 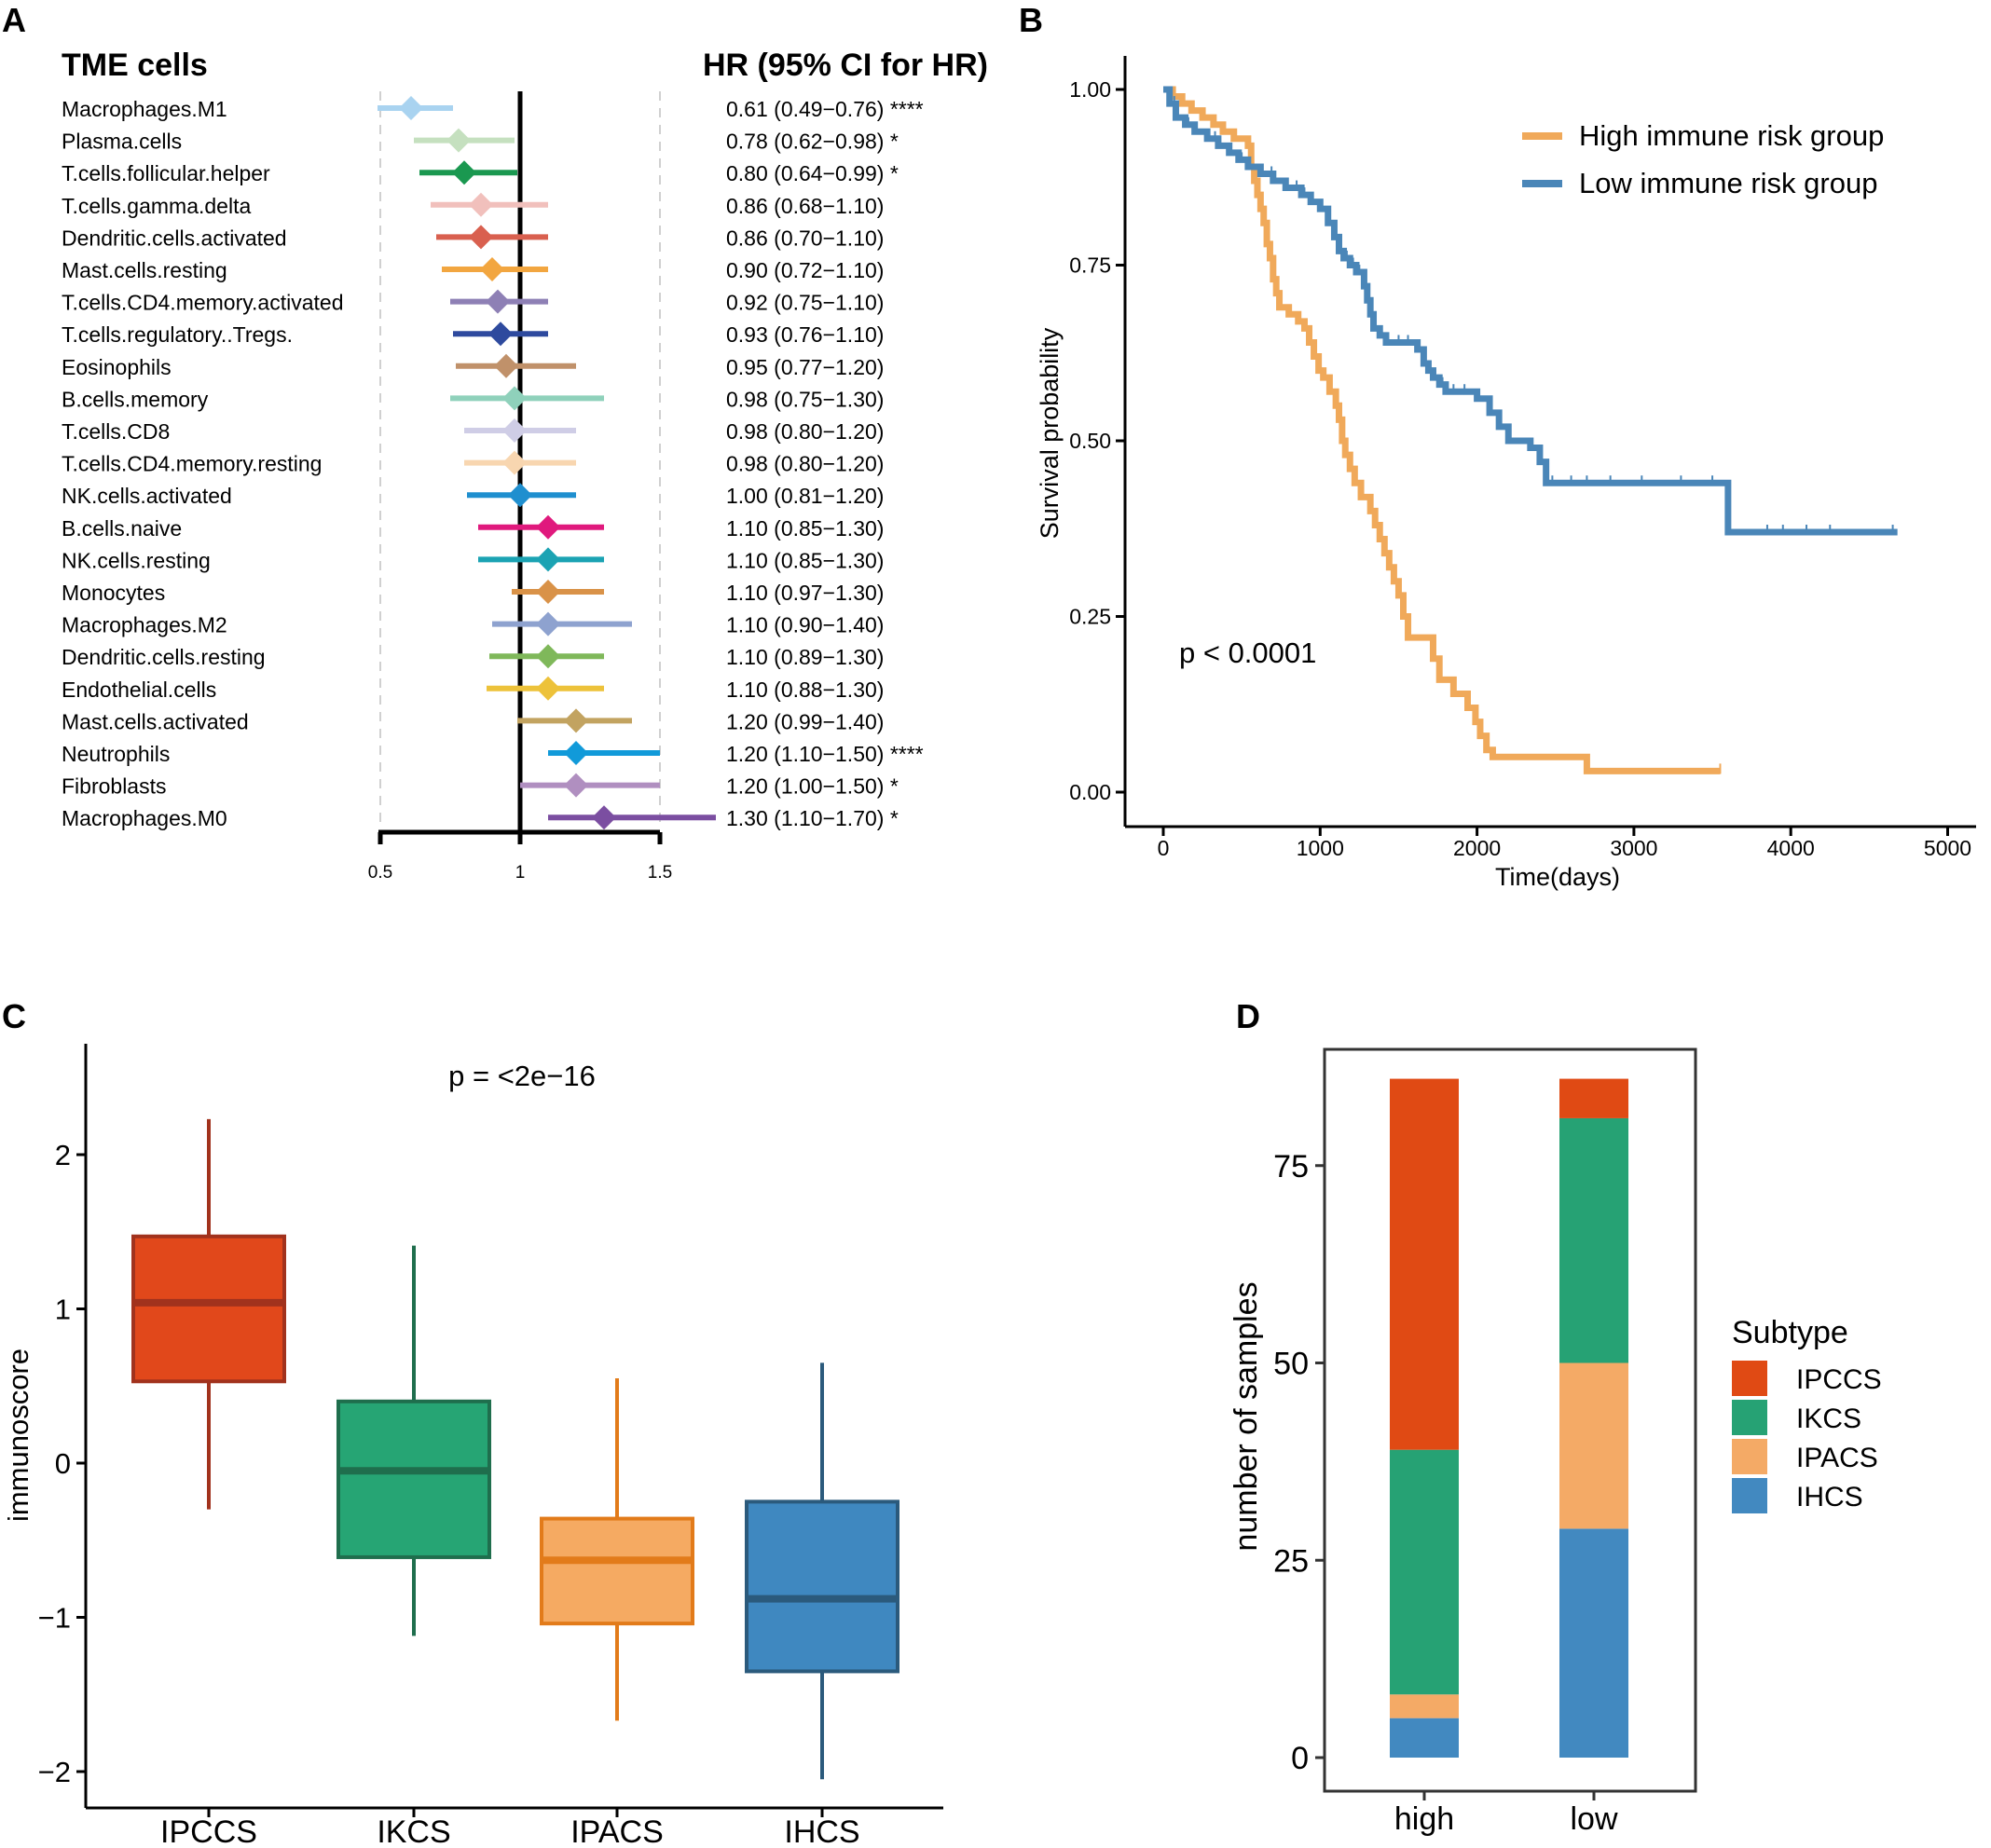 I want to click on forest-row-label: Plasma.cells, so click(x=122, y=142).